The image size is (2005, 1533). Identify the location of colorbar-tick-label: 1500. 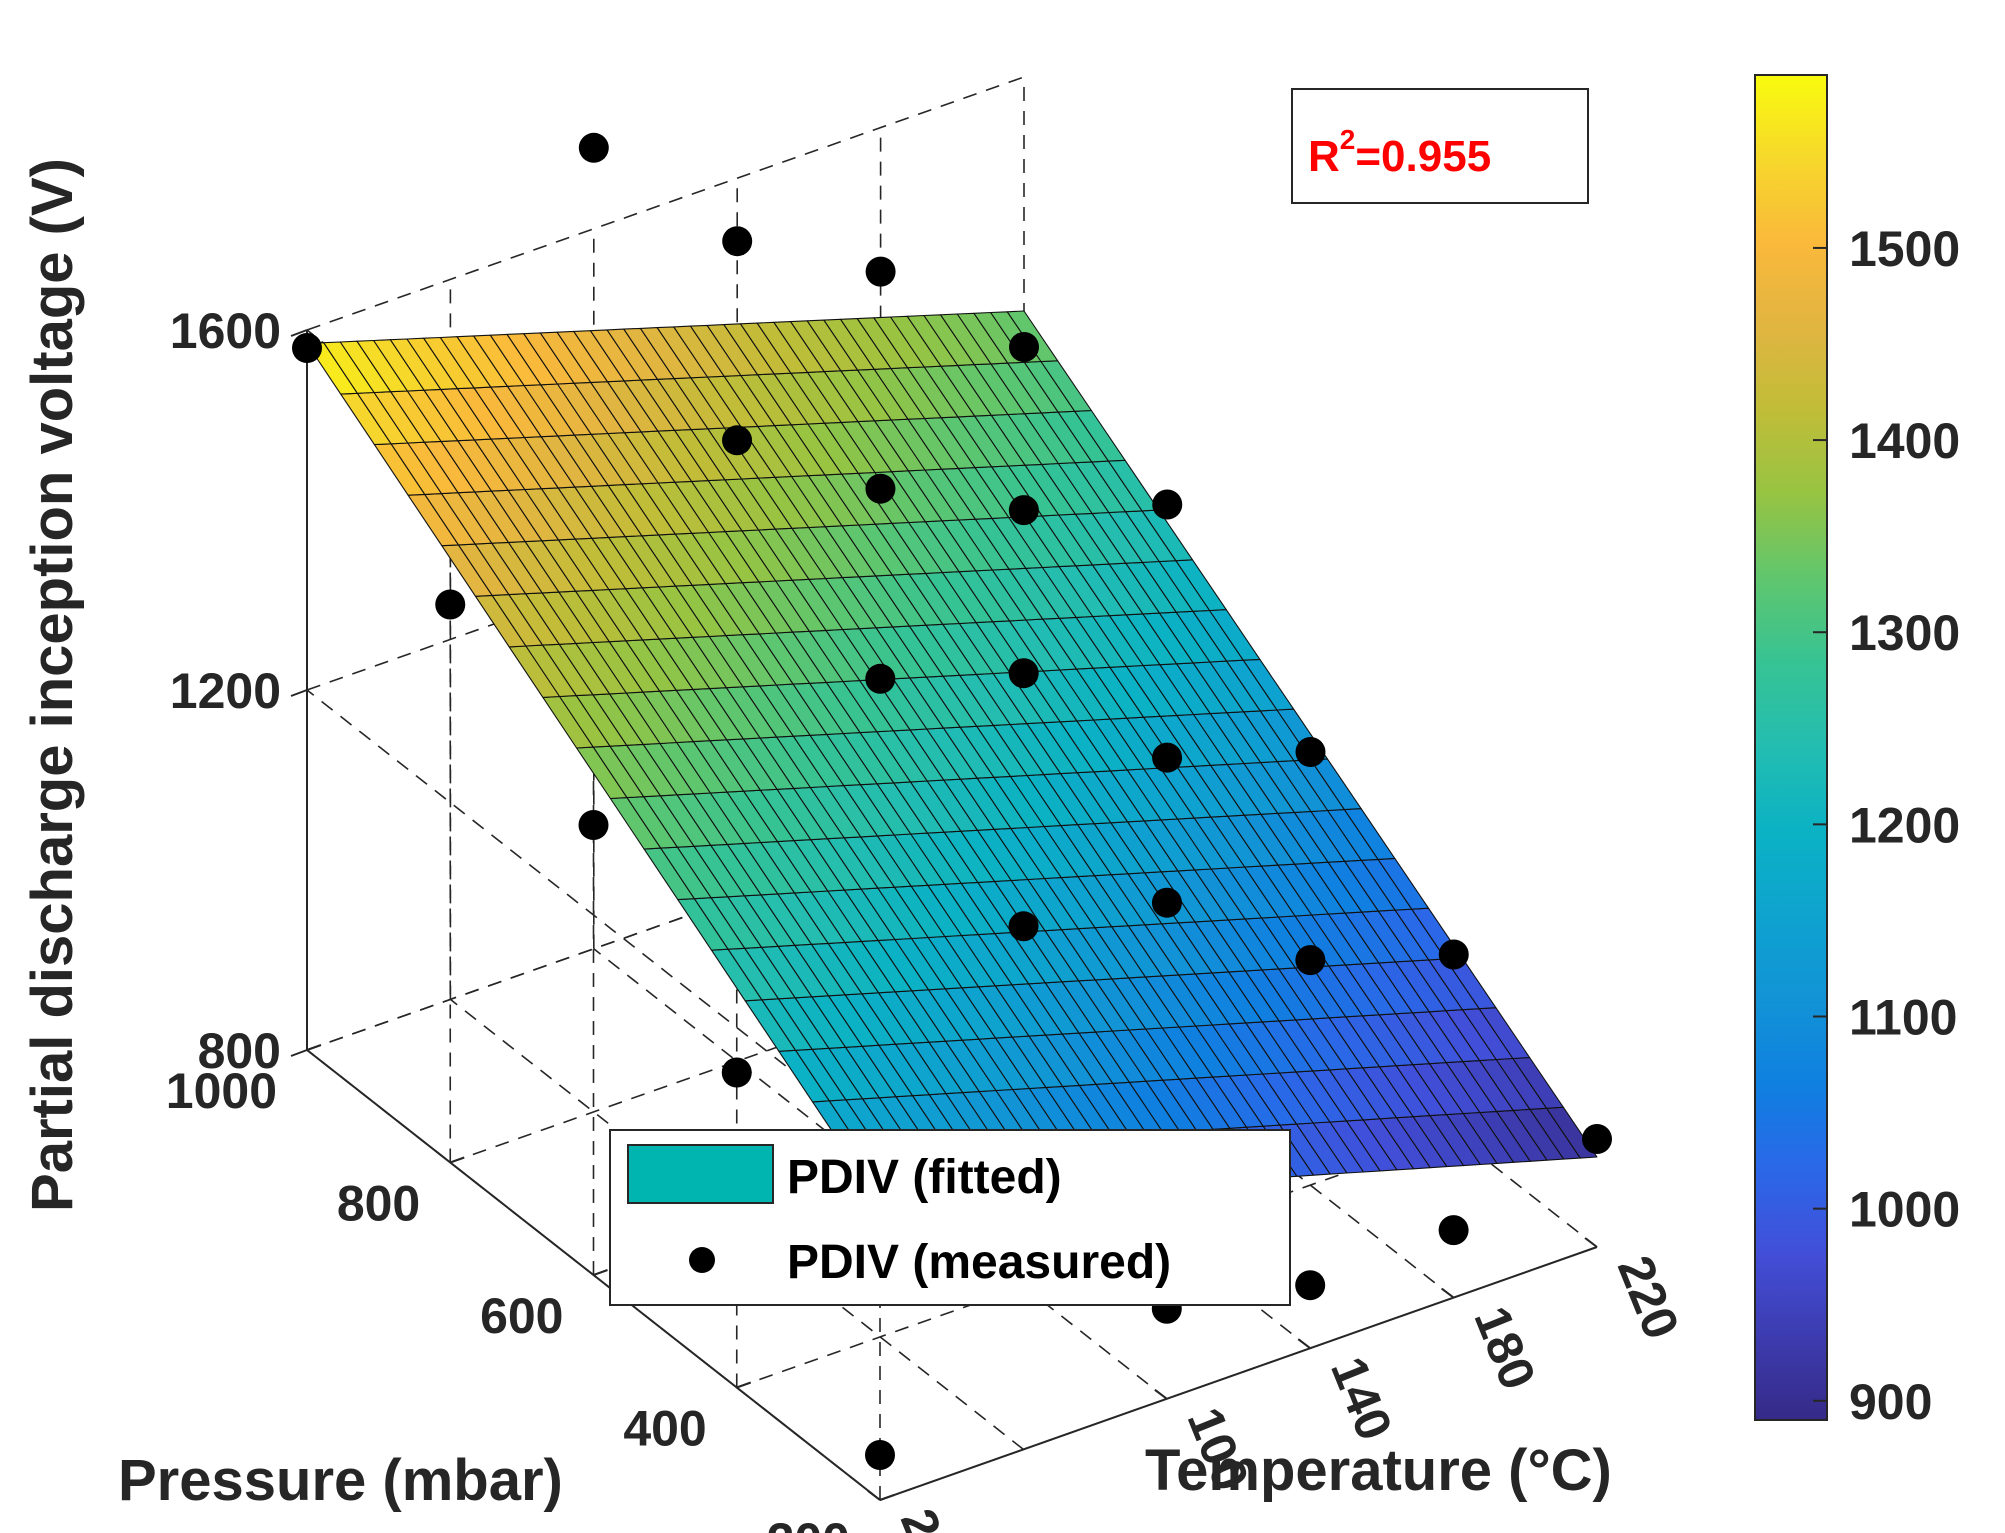
(1904, 249).